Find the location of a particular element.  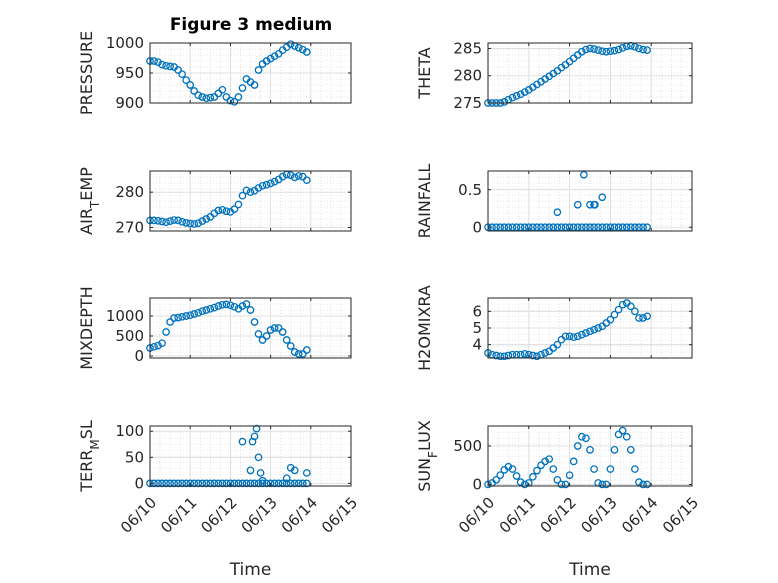

x-axis-label: Time is located at coordinates (250, 570).